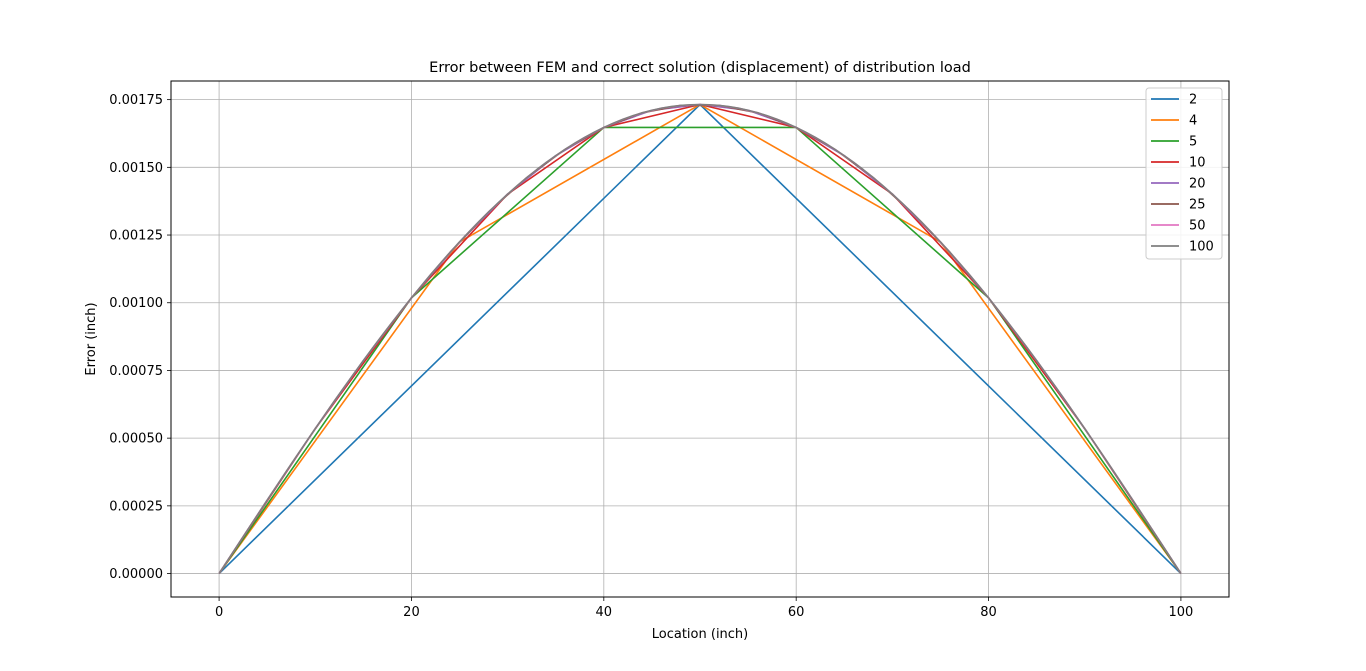 This screenshot has width=1366, height=671. I want to click on y-tick-label: 0.00000, so click(136, 574).